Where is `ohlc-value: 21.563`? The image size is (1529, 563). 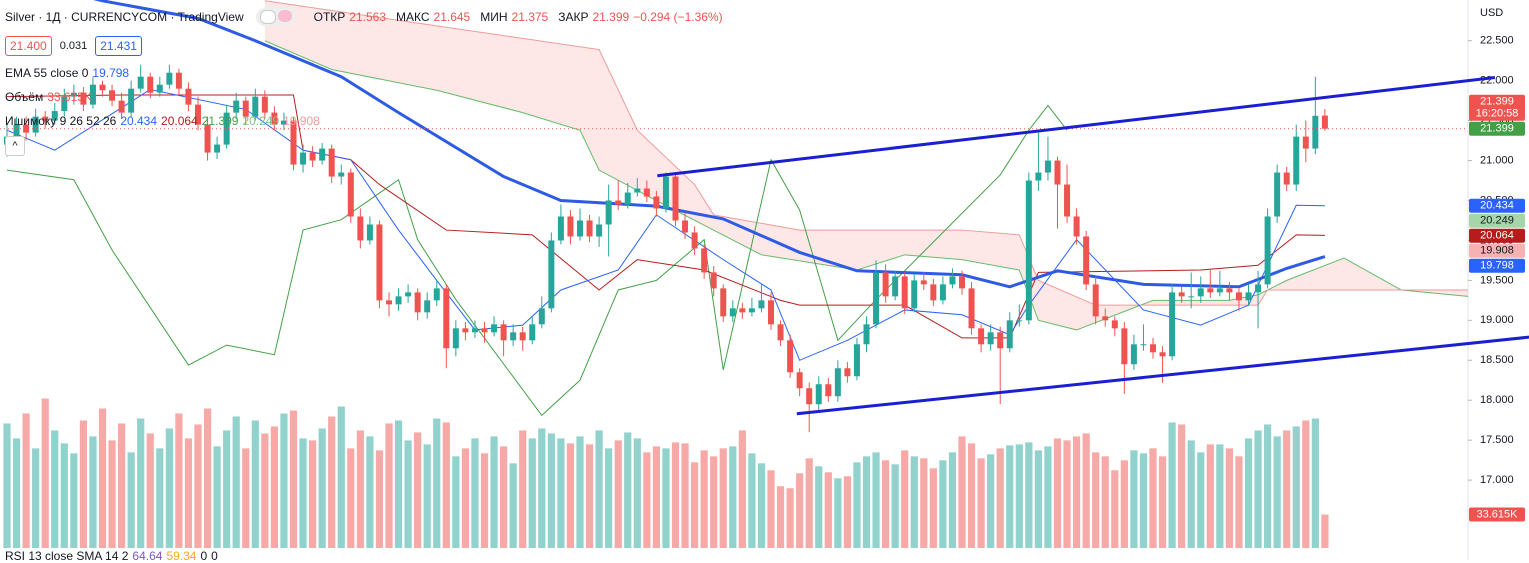 ohlc-value: 21.563 is located at coordinates (367, 17).